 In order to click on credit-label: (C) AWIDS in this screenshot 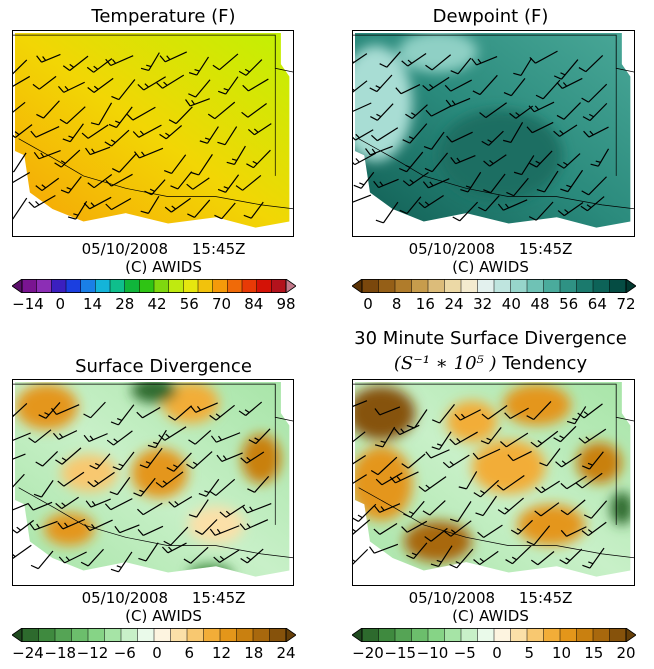, I will do `click(490, 267)`.